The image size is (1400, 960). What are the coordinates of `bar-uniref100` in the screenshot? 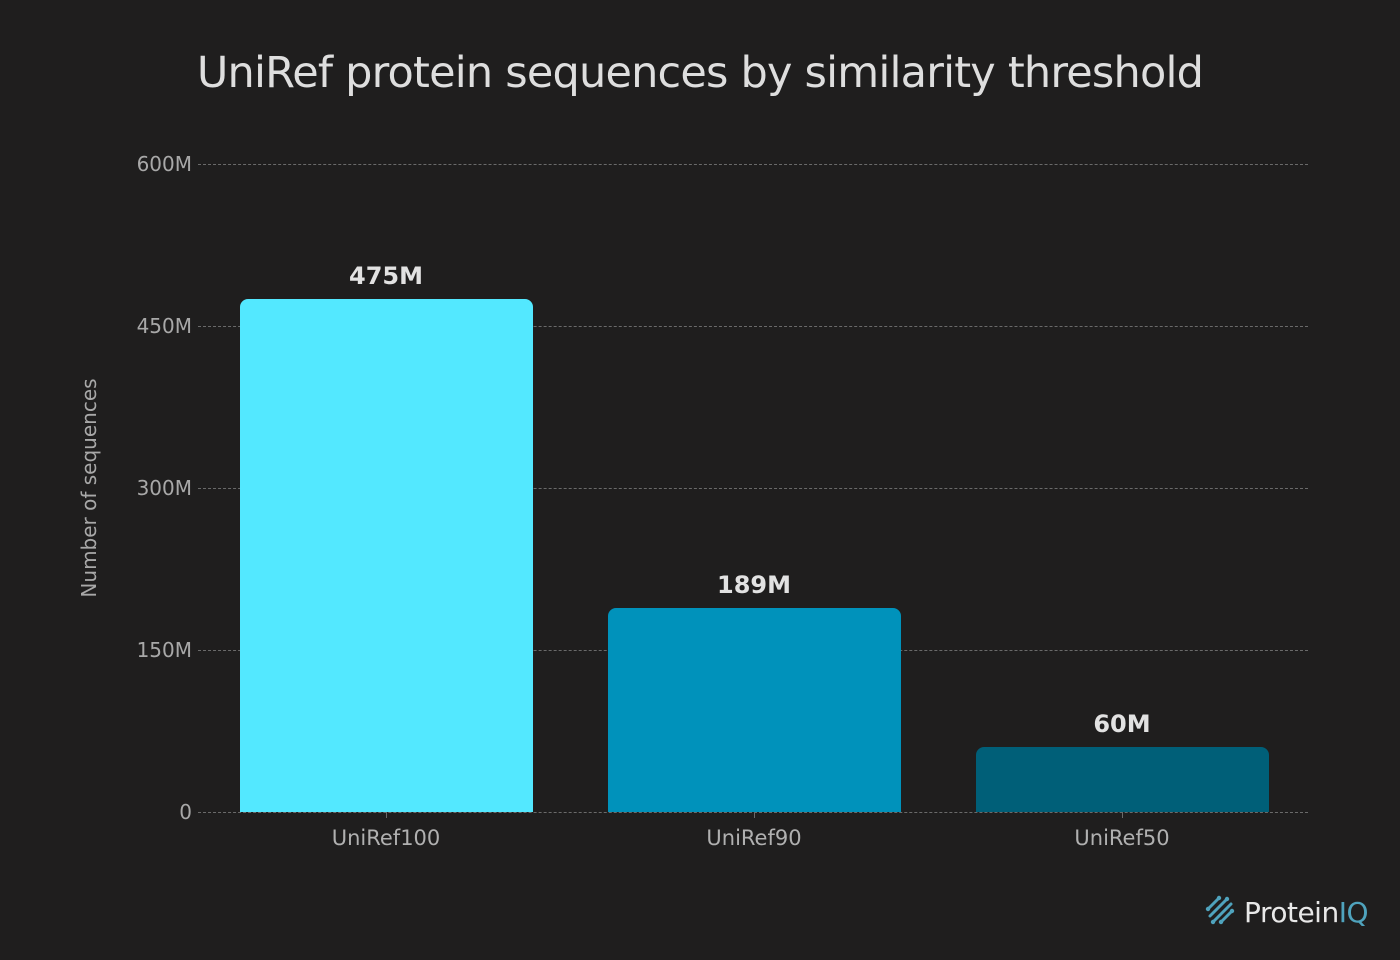 It's located at (386, 555).